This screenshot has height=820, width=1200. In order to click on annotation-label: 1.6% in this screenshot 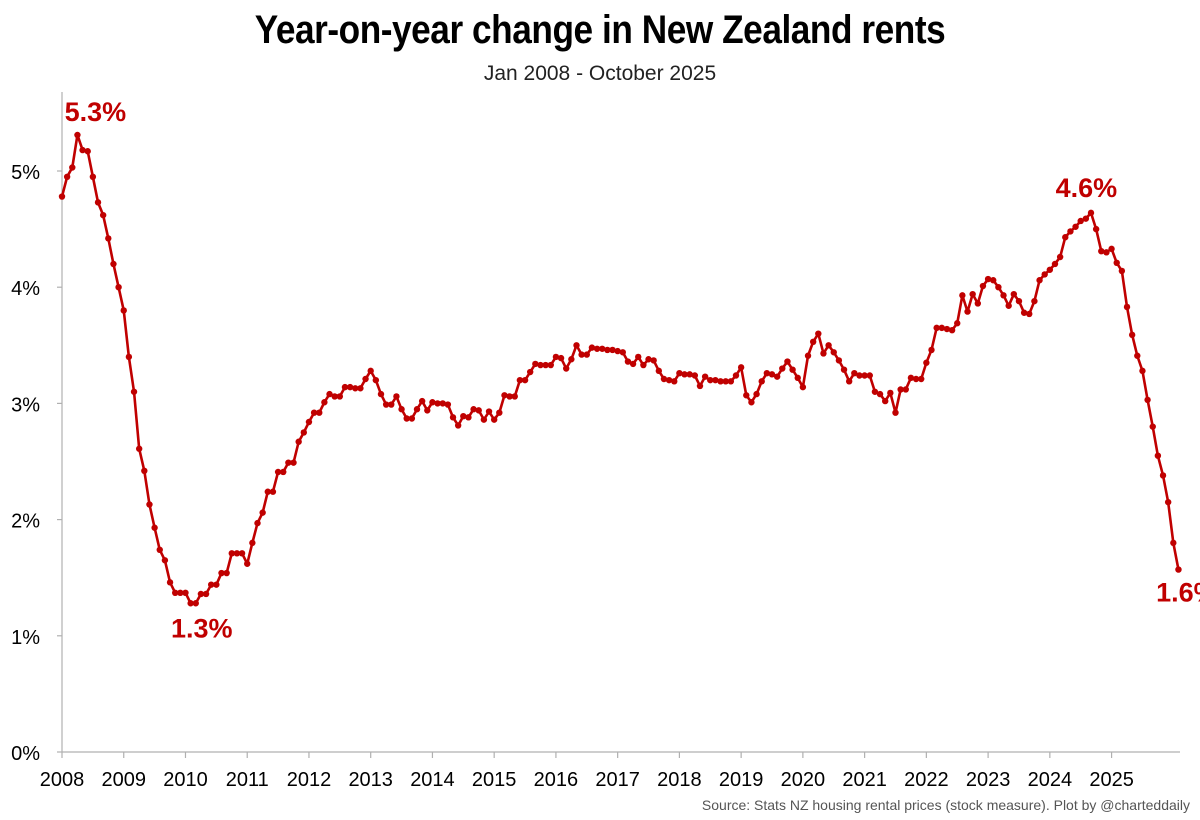, I will do `click(1178, 593)`.